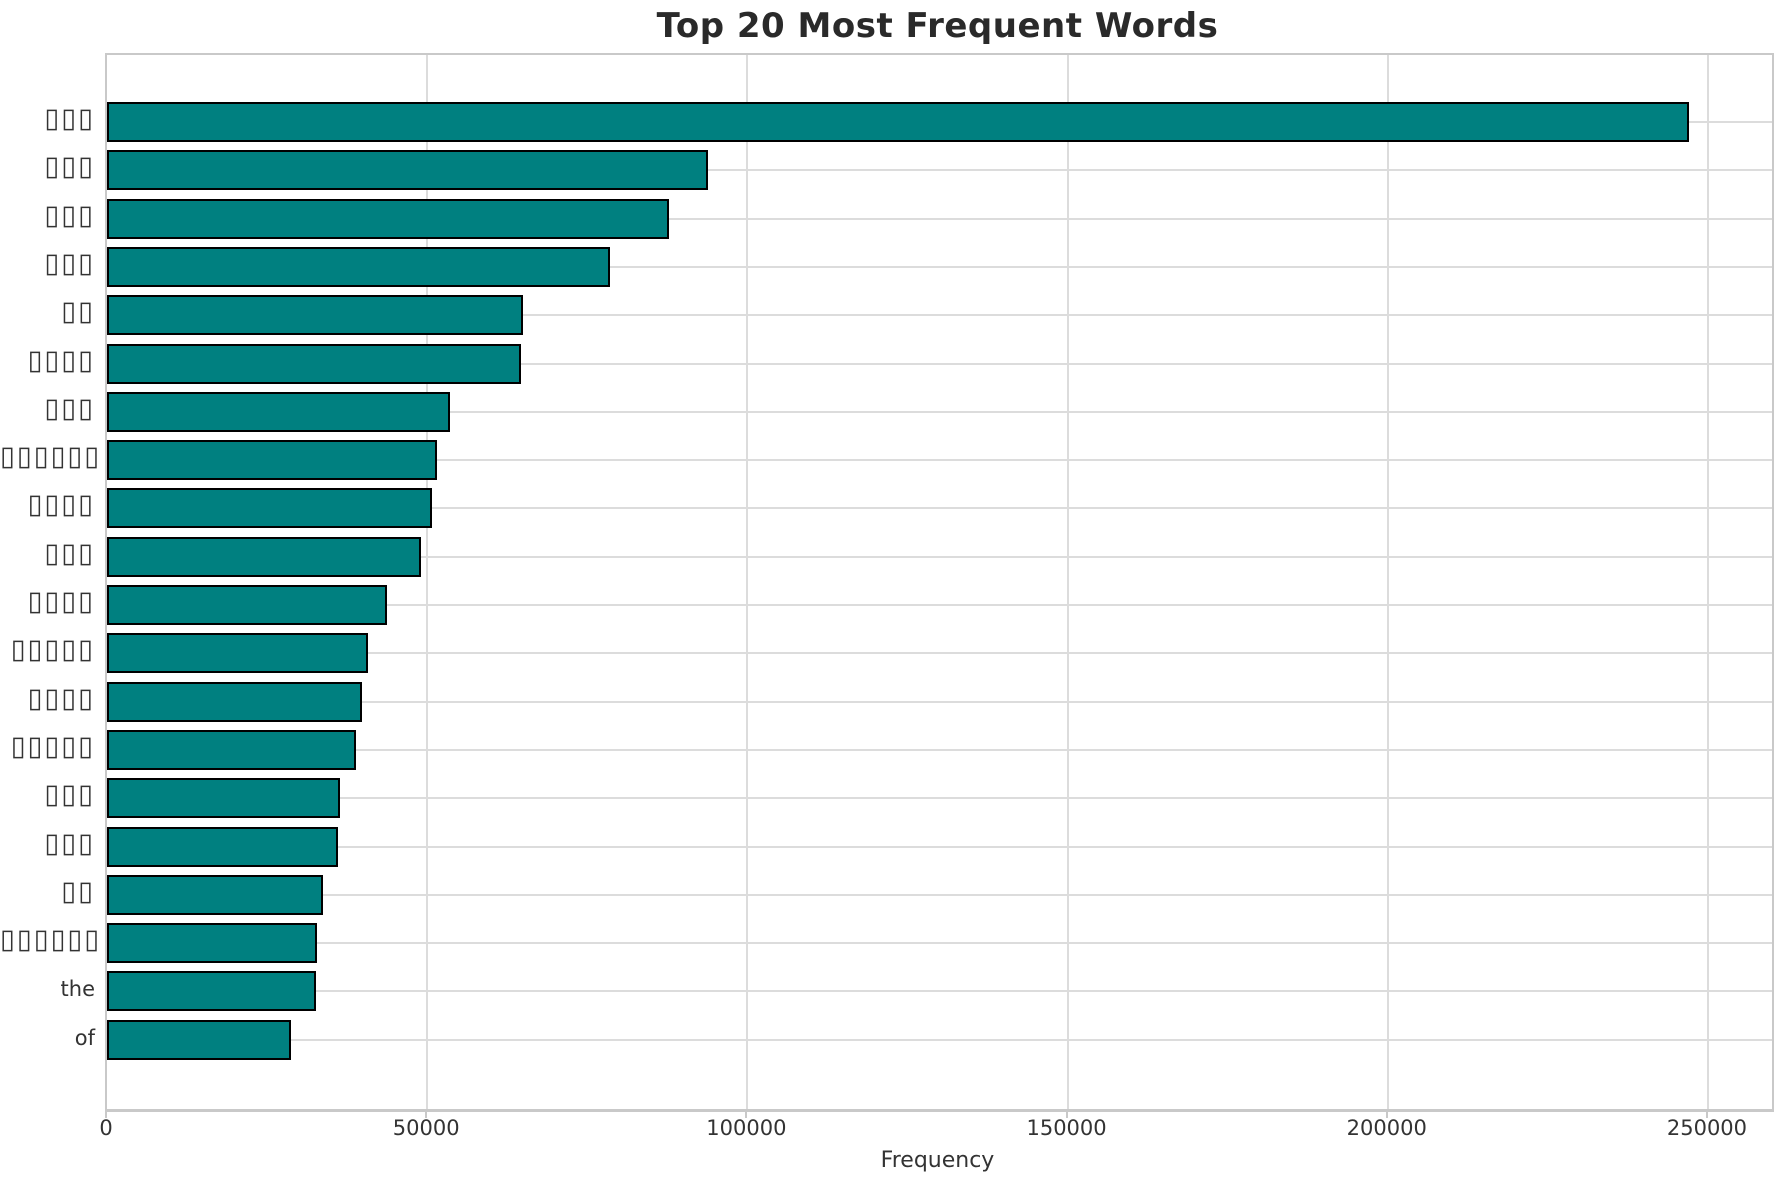  I want to click on x-tick-label: 150000, so click(1066, 1128).